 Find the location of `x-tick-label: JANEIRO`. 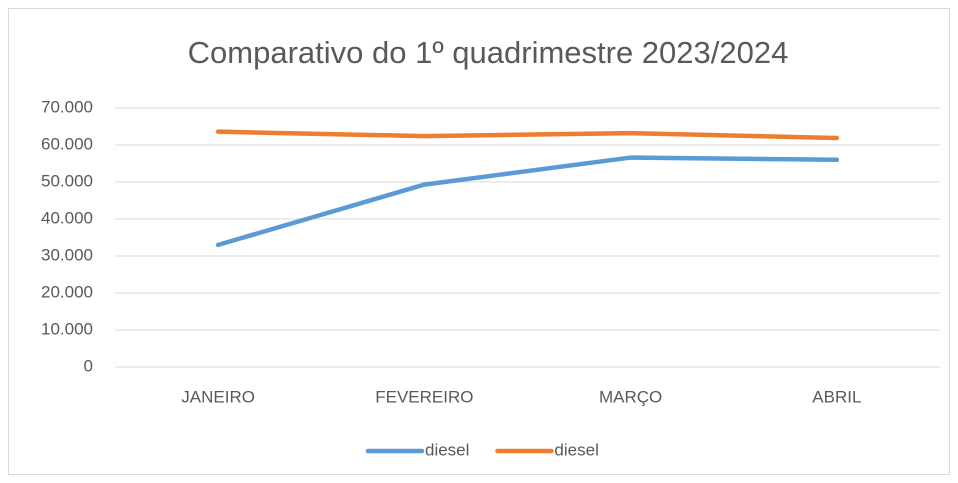

x-tick-label: JANEIRO is located at coordinates (218, 396).